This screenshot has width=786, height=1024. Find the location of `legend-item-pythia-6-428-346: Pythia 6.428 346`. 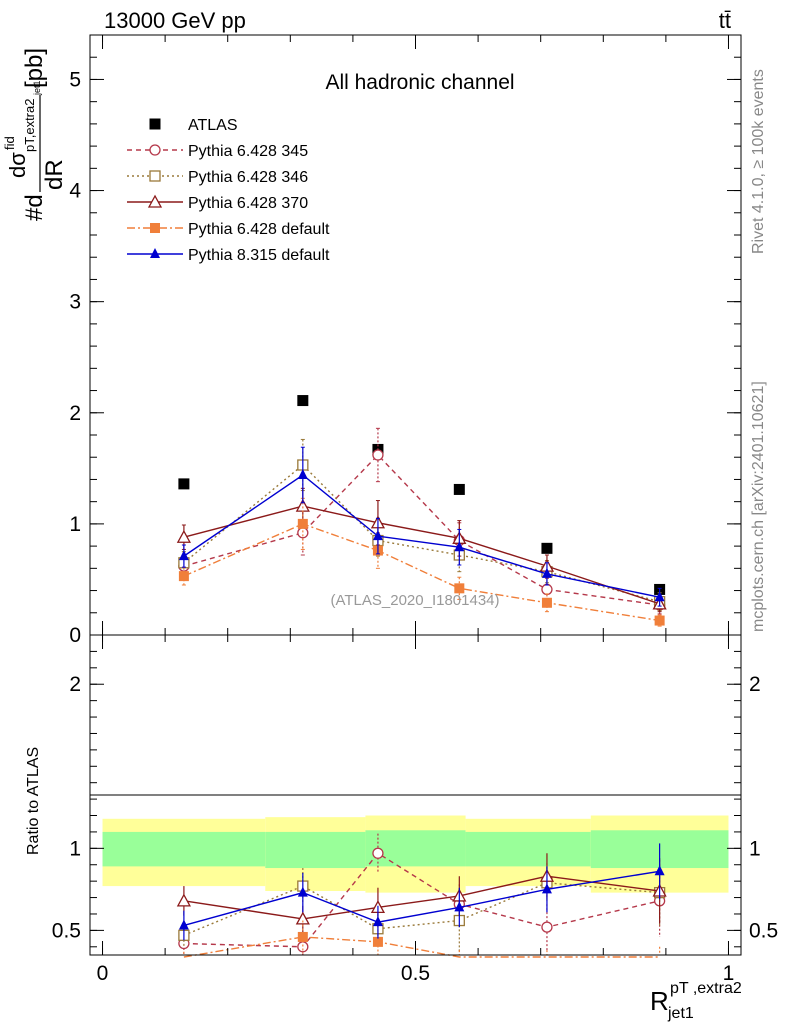

legend-item-pythia-6-428-346: Pythia 6.428 346 is located at coordinates (217, 177).